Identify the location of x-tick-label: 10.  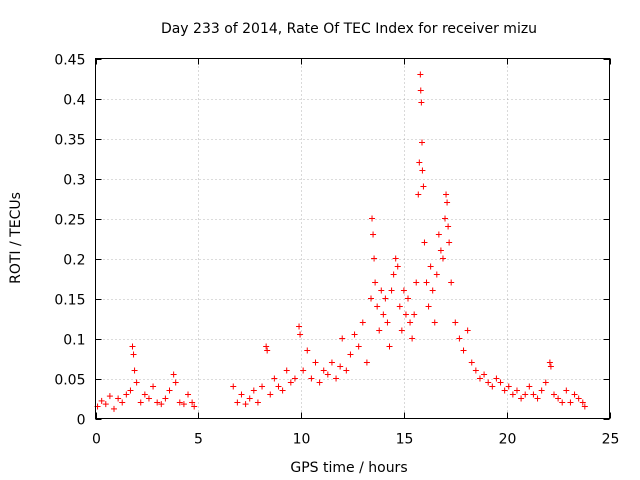
(302, 440).